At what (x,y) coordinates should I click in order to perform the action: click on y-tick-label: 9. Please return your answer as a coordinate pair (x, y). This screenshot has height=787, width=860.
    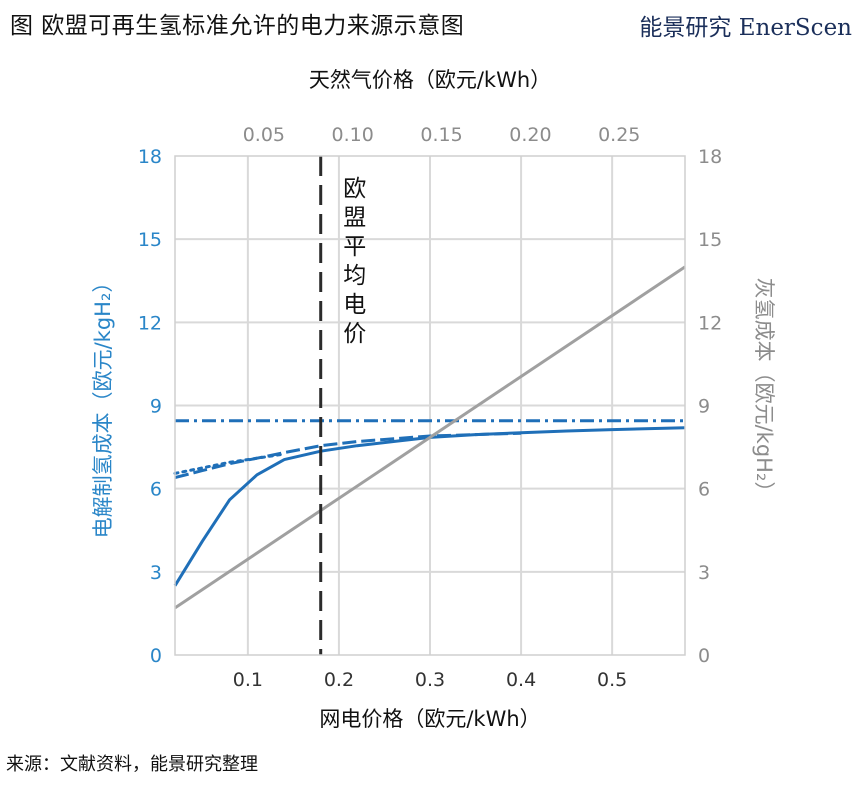
    Looking at the image, I should click on (156, 407).